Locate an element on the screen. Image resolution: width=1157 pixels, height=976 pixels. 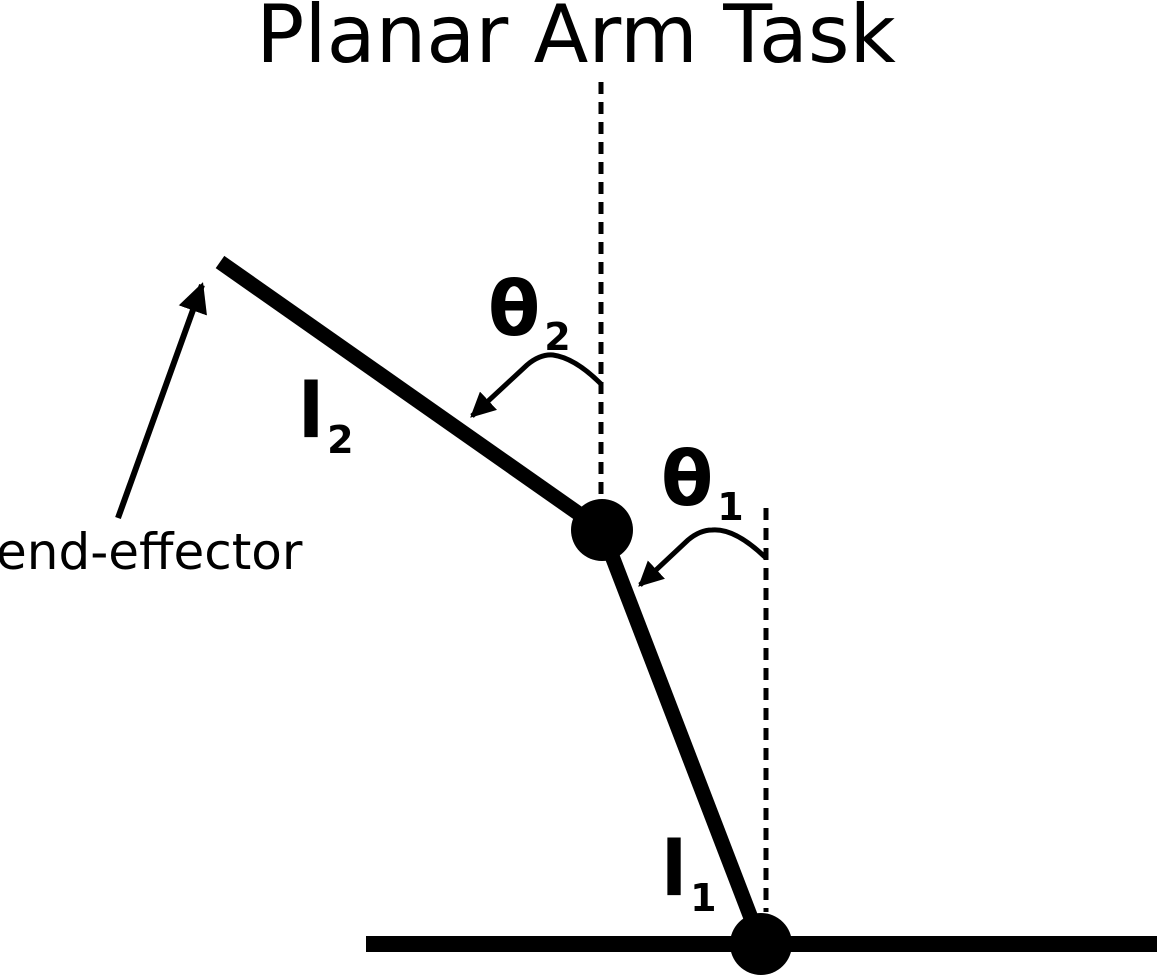
theta1-subscript: 1 is located at coordinates (730, 507).